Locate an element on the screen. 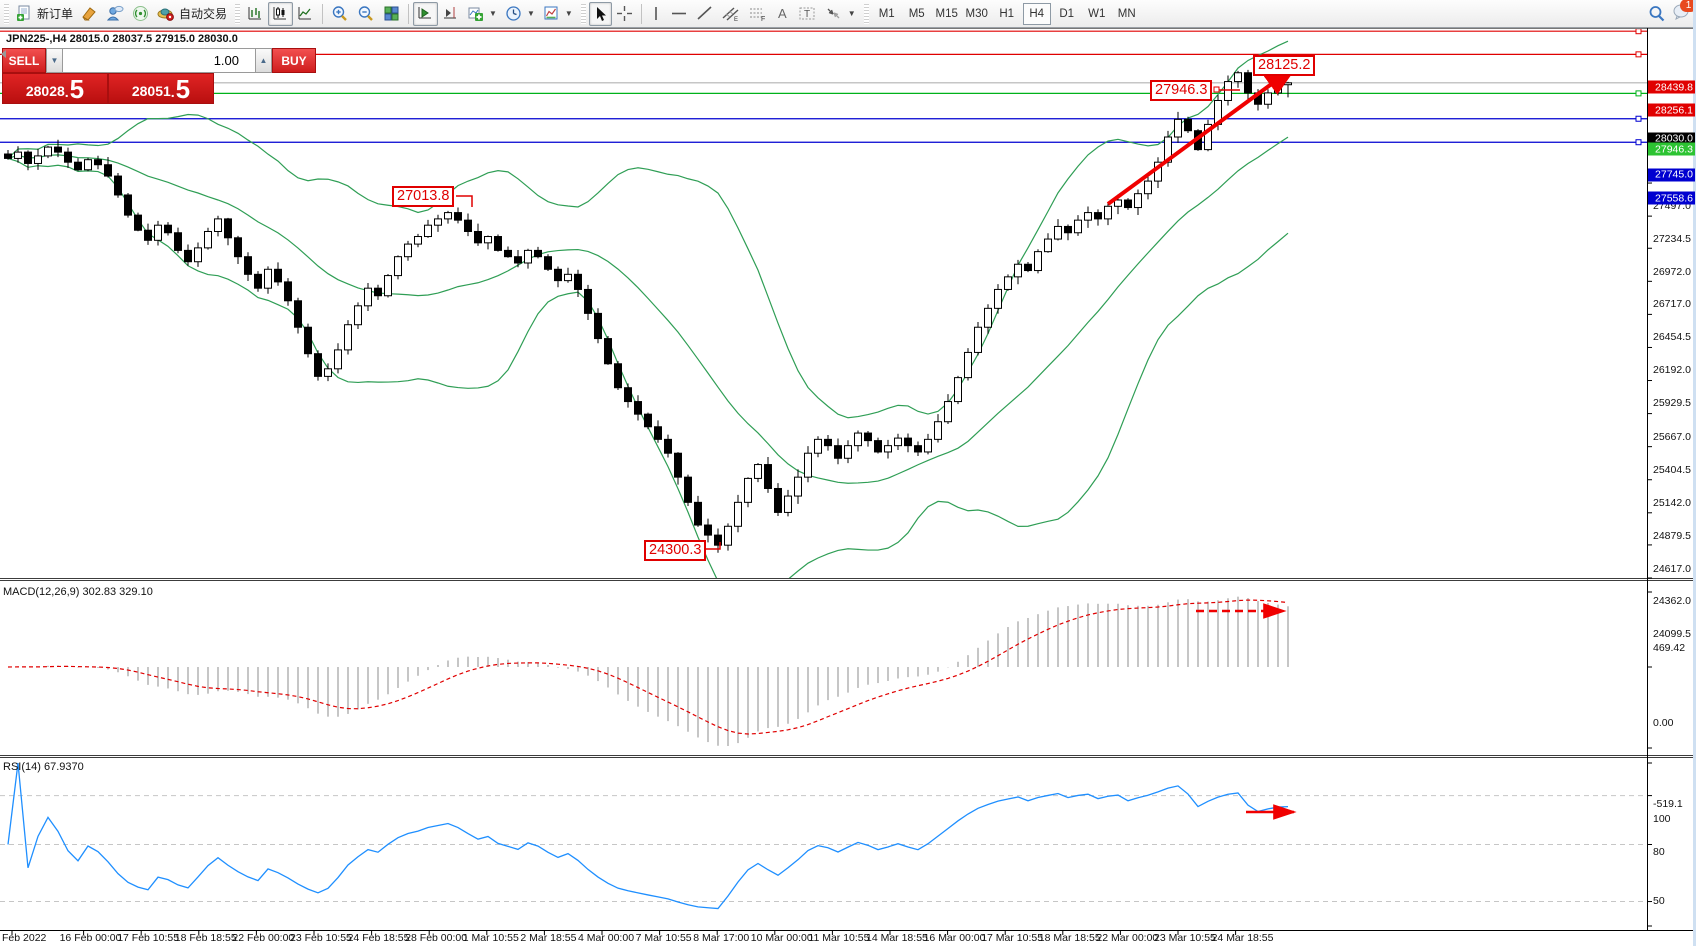  vertical-line-icon is located at coordinates (655, 13).